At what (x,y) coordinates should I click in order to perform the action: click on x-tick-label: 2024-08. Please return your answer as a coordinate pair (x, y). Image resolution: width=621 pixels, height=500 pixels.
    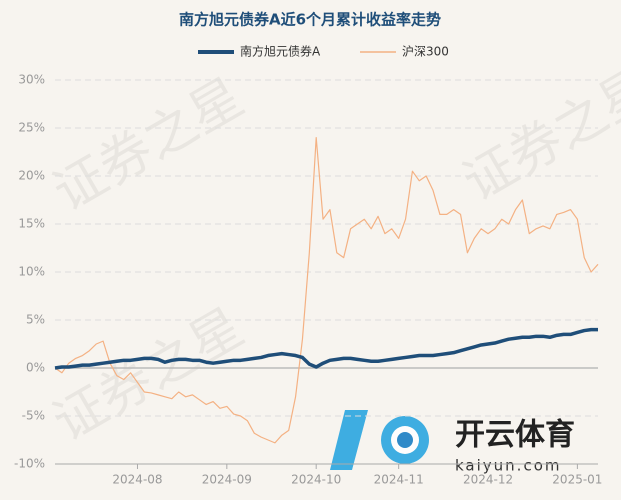
    Looking at the image, I should click on (137, 480).